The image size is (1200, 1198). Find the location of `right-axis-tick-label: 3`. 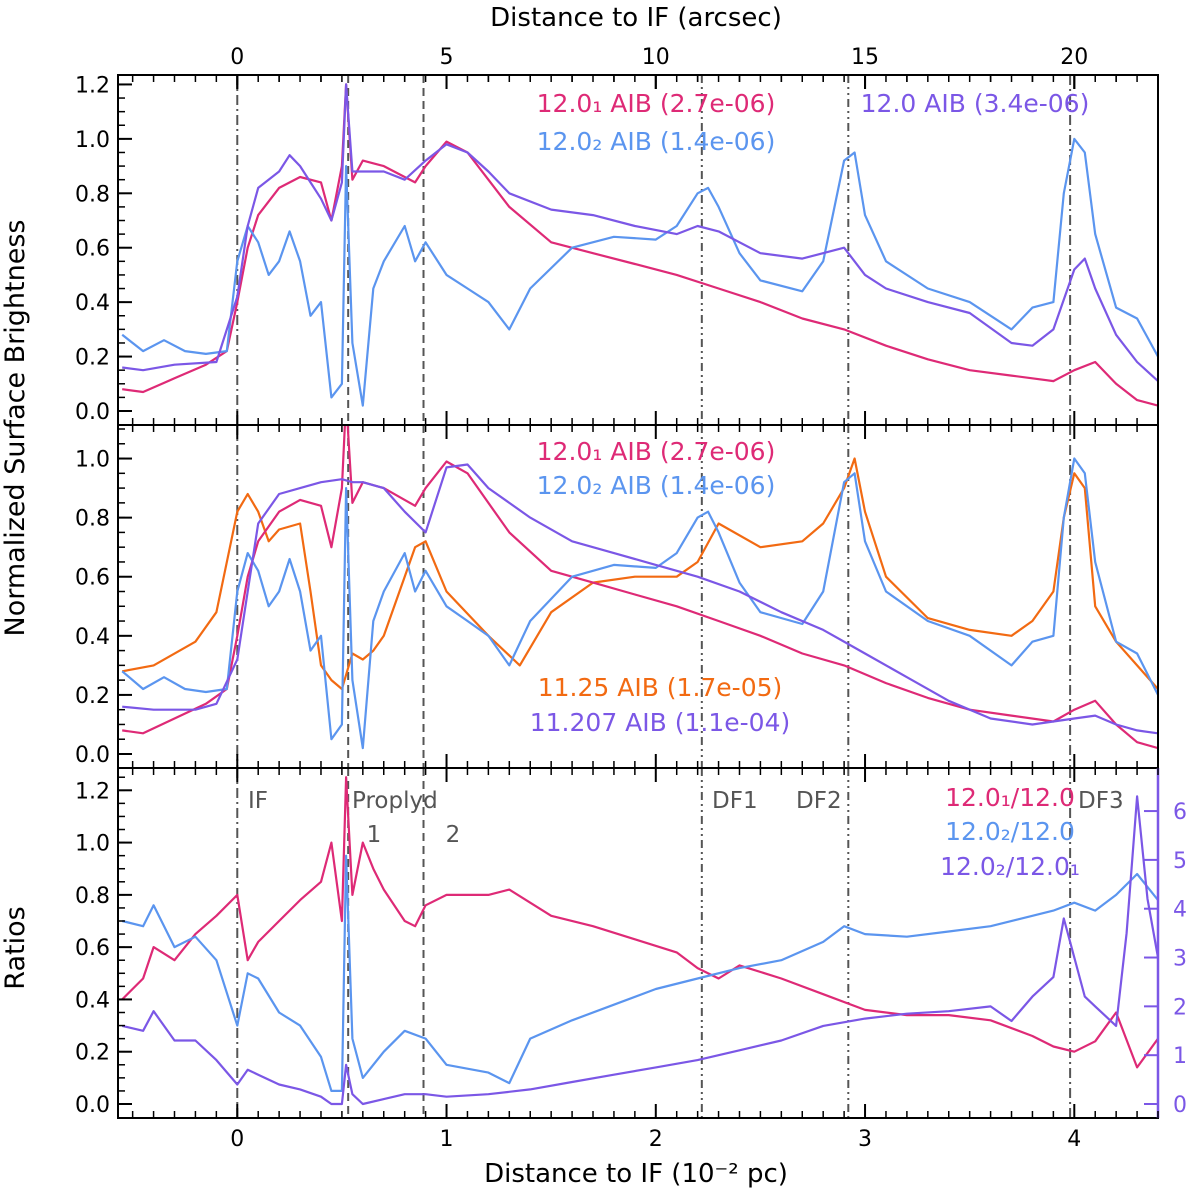

right-axis-tick-label: 3 is located at coordinates (1180, 959).